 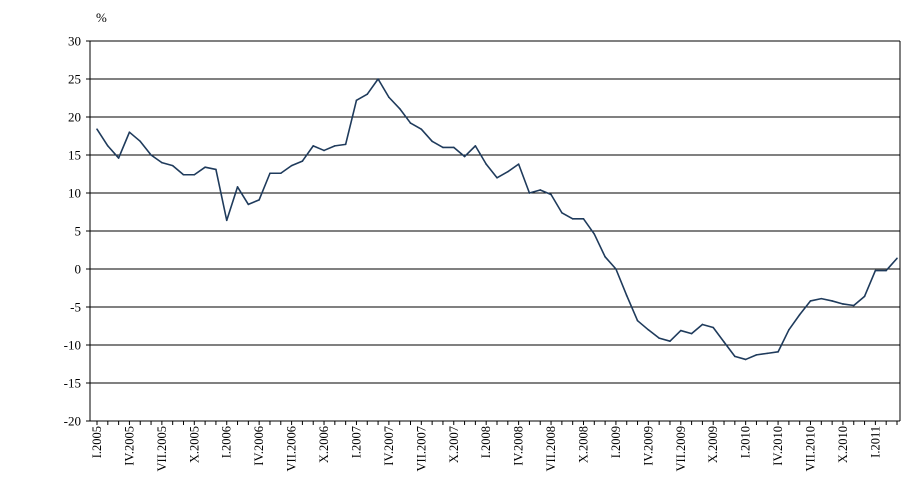 I want to click on x-tick-label: IV.2009, so click(x=648, y=446).